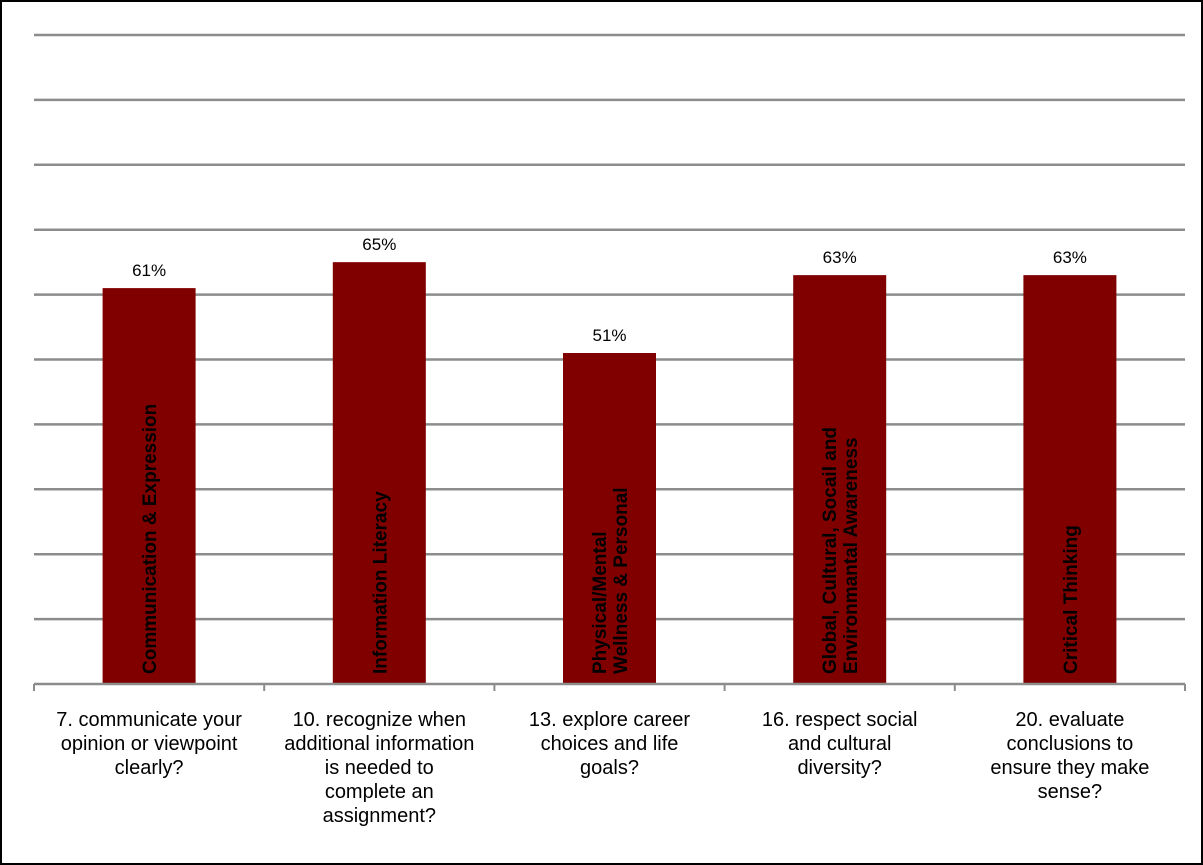 This screenshot has height=865, width=1203. I want to click on bar-inner-label: Physical/Mental, so click(600, 602).